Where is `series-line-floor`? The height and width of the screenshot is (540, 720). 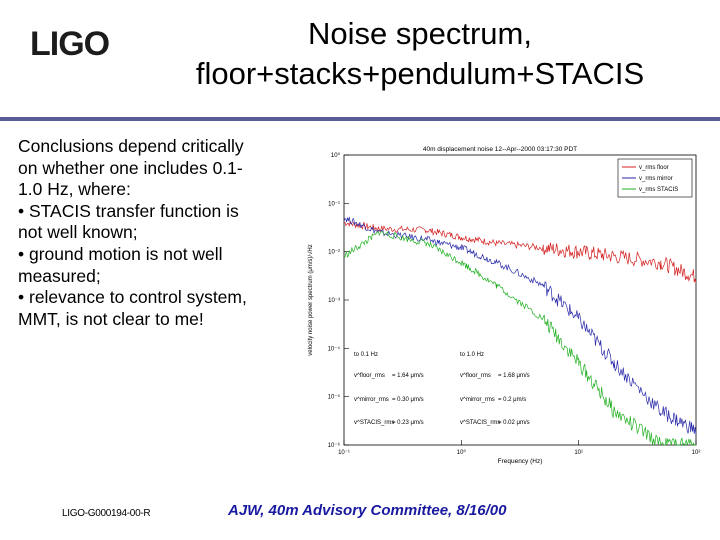
series-line-floor is located at coordinates (520, 251).